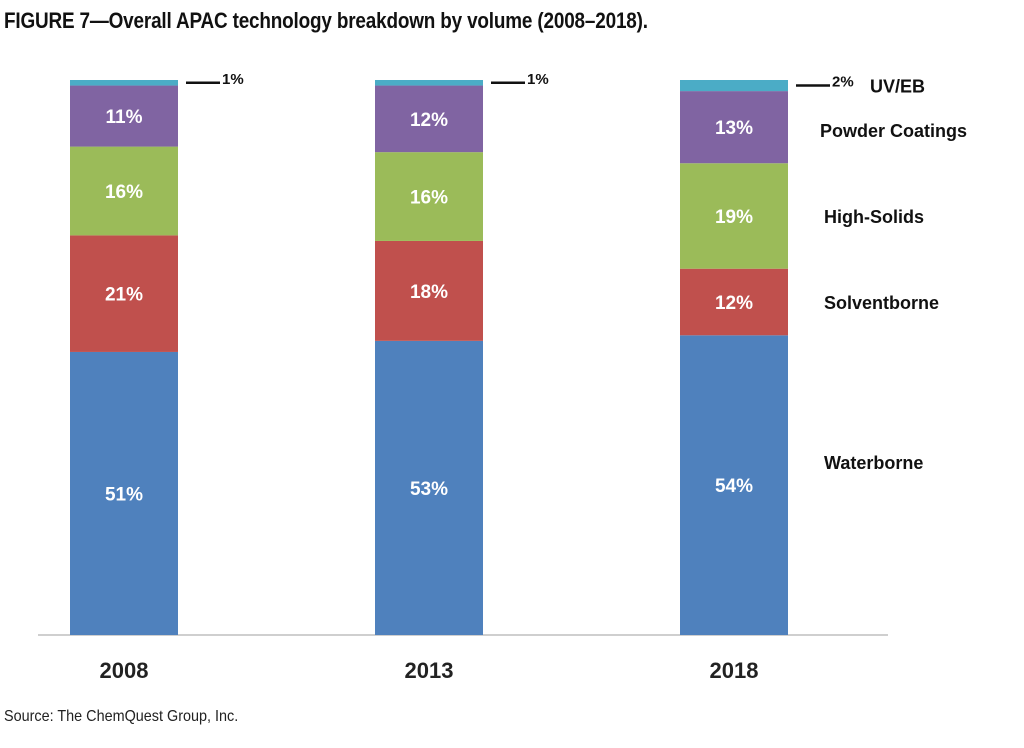  I want to click on bar-segment-solventborne-2008, so click(124, 293).